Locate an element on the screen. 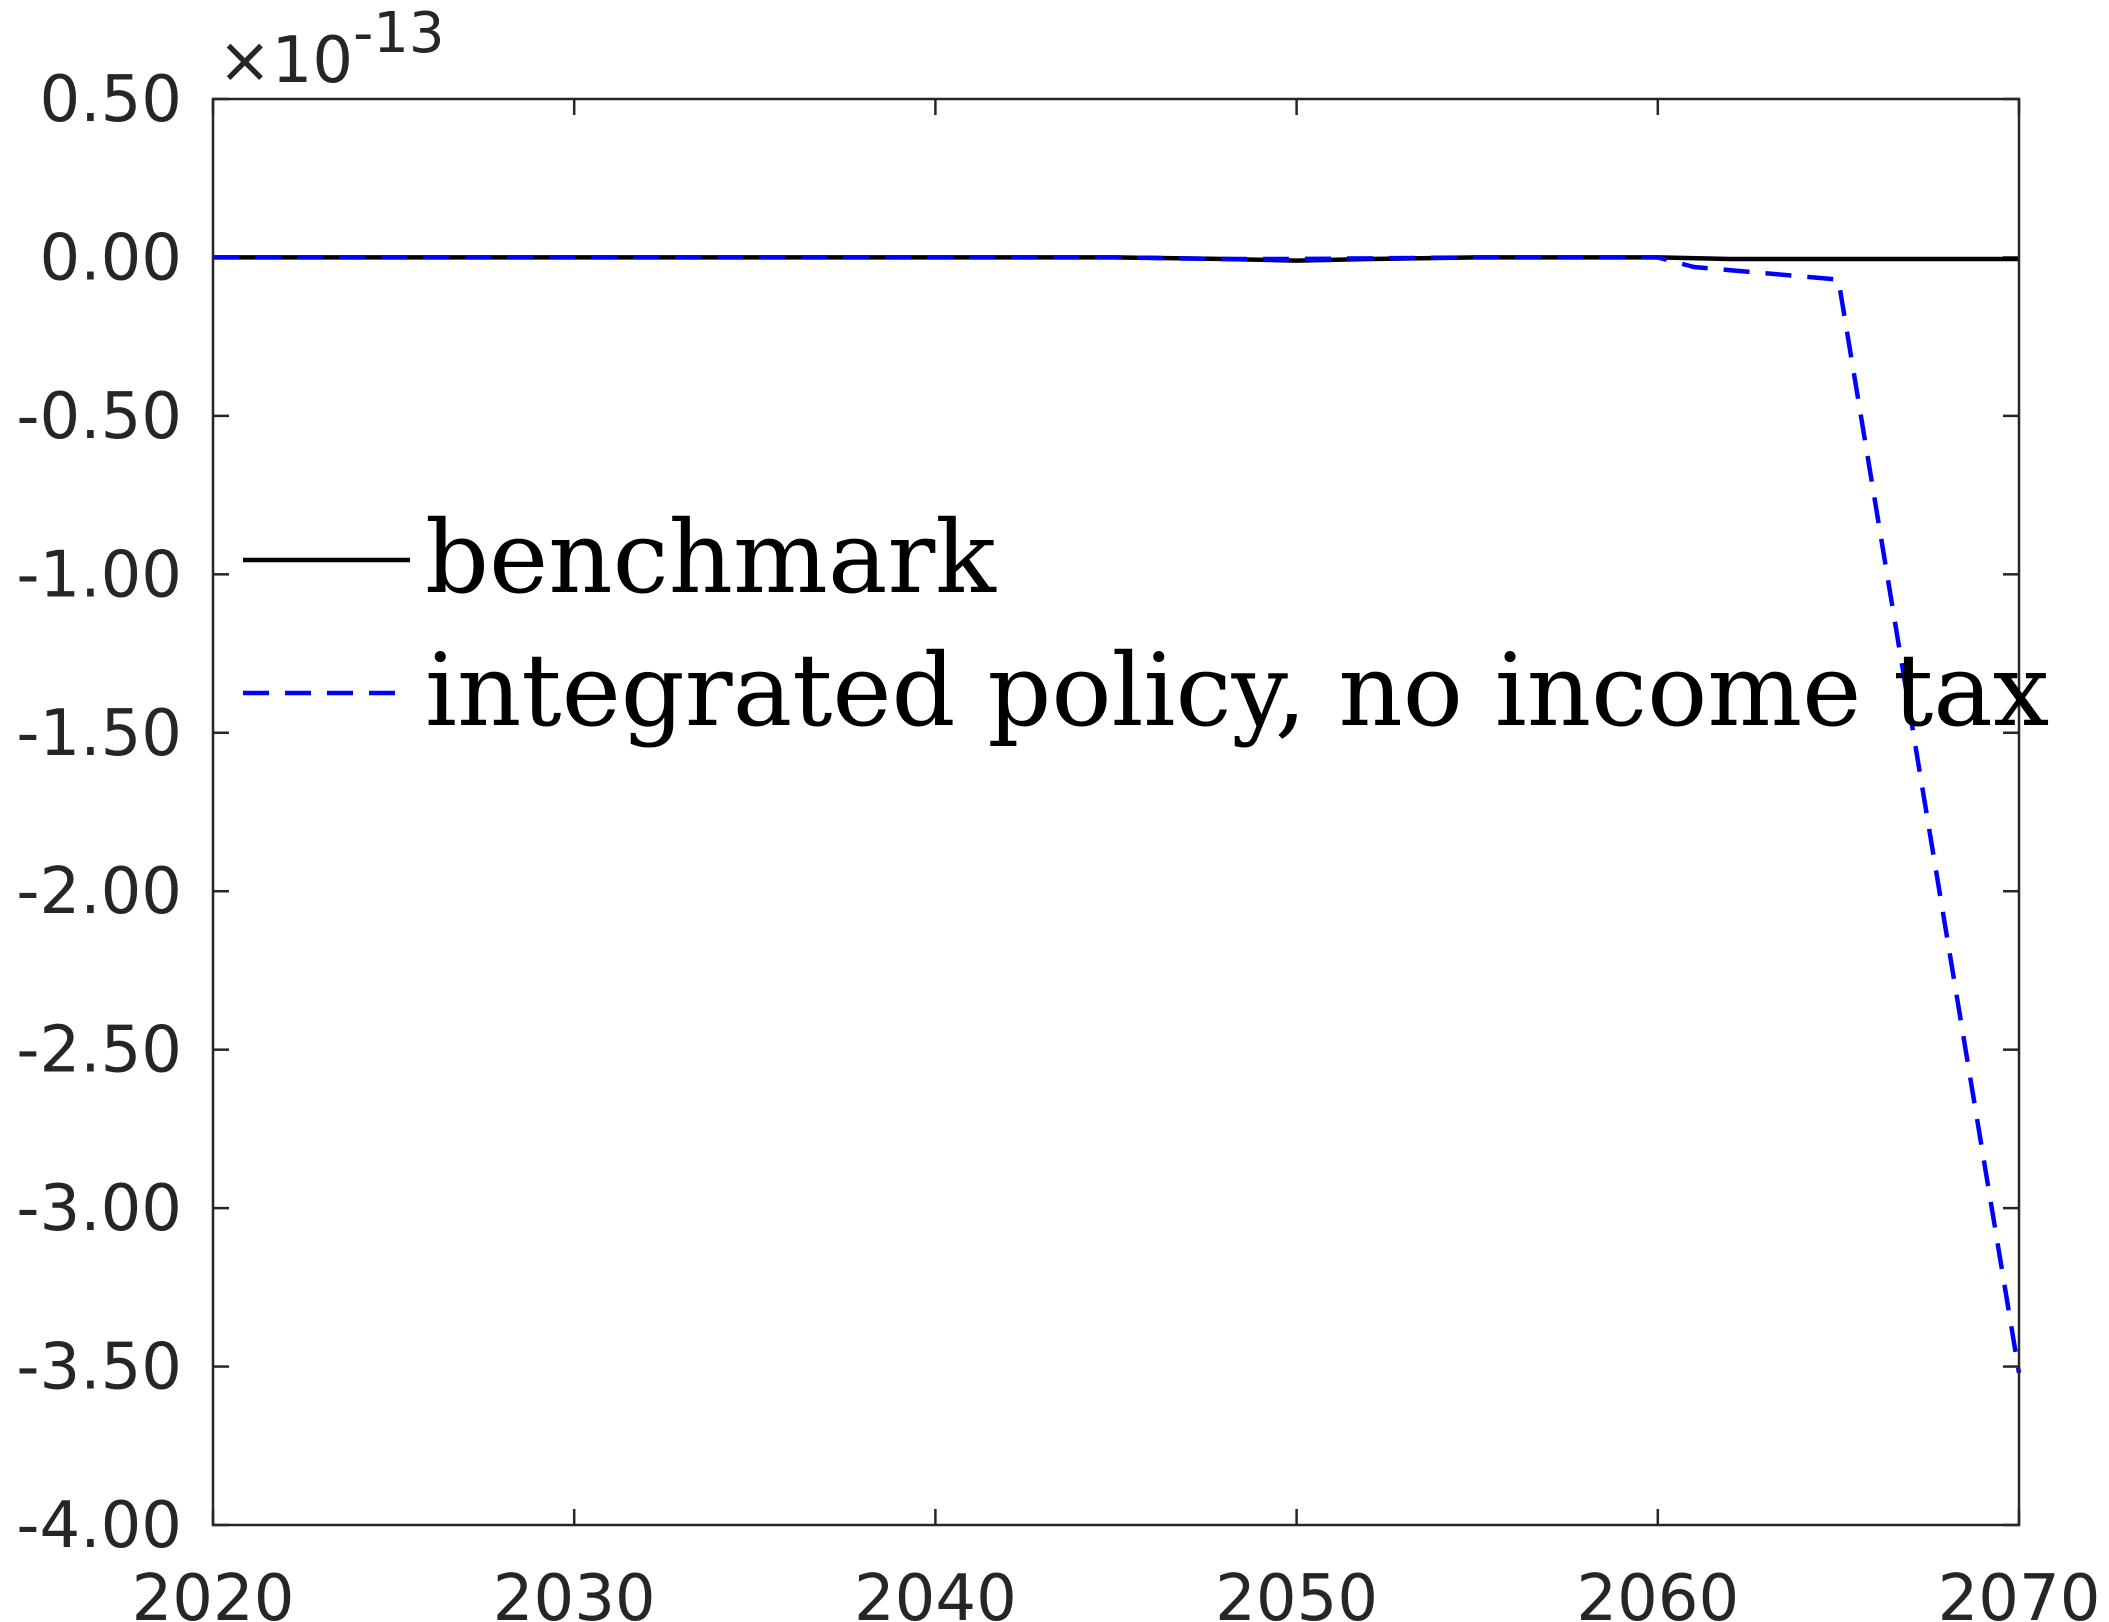 The width and height of the screenshot is (2109, 1622). y-exponent-label: ×10⁻¹³ is located at coordinates (331, 49).